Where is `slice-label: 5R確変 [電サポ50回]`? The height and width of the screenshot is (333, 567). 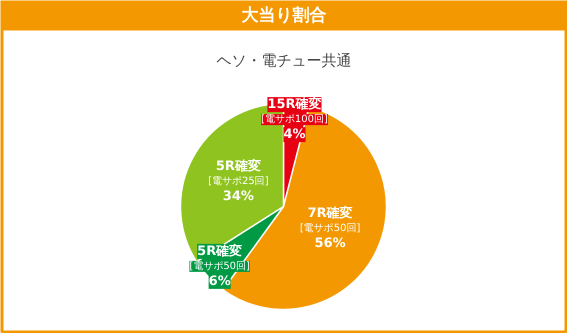
slice-label: 5R確変 [電サポ50回] is located at coordinates (219, 257).